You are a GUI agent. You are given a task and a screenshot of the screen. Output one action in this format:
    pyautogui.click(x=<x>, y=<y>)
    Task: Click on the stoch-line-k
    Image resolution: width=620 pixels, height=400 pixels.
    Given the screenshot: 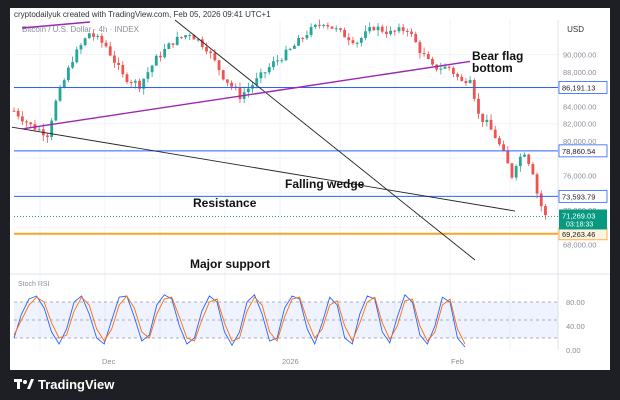 What is the action you would take?
    pyautogui.click(x=239, y=320)
    